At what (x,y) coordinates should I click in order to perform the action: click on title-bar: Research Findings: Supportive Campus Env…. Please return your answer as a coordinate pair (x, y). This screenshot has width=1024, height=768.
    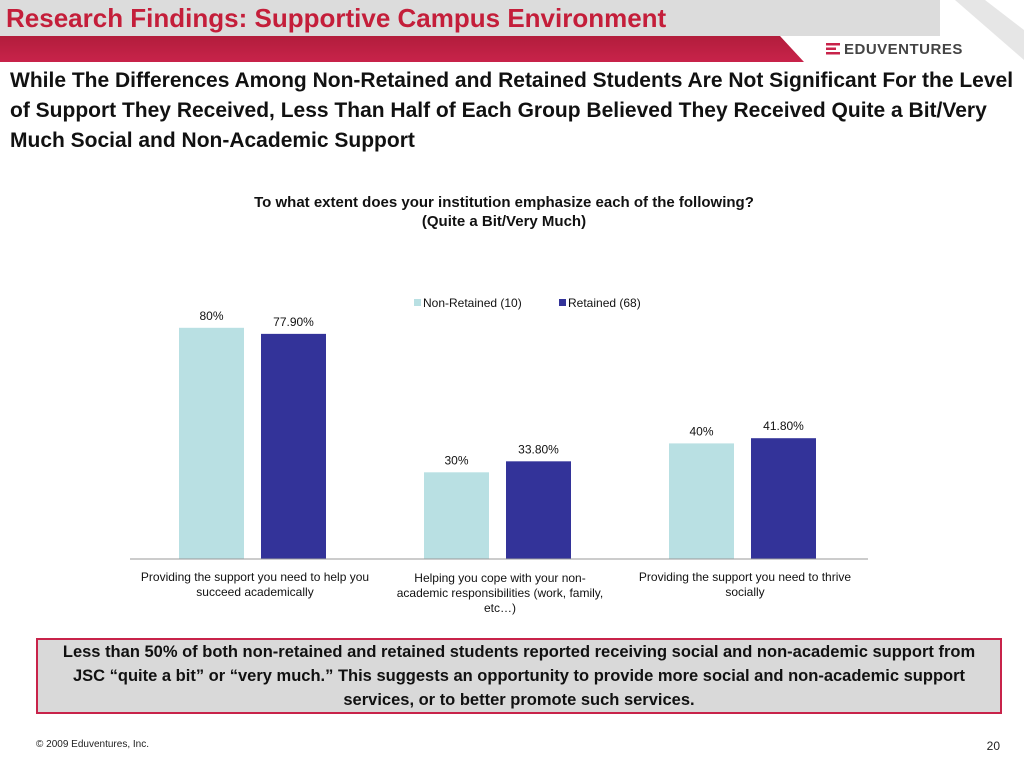
    Looking at the image, I should click on (512, 32).